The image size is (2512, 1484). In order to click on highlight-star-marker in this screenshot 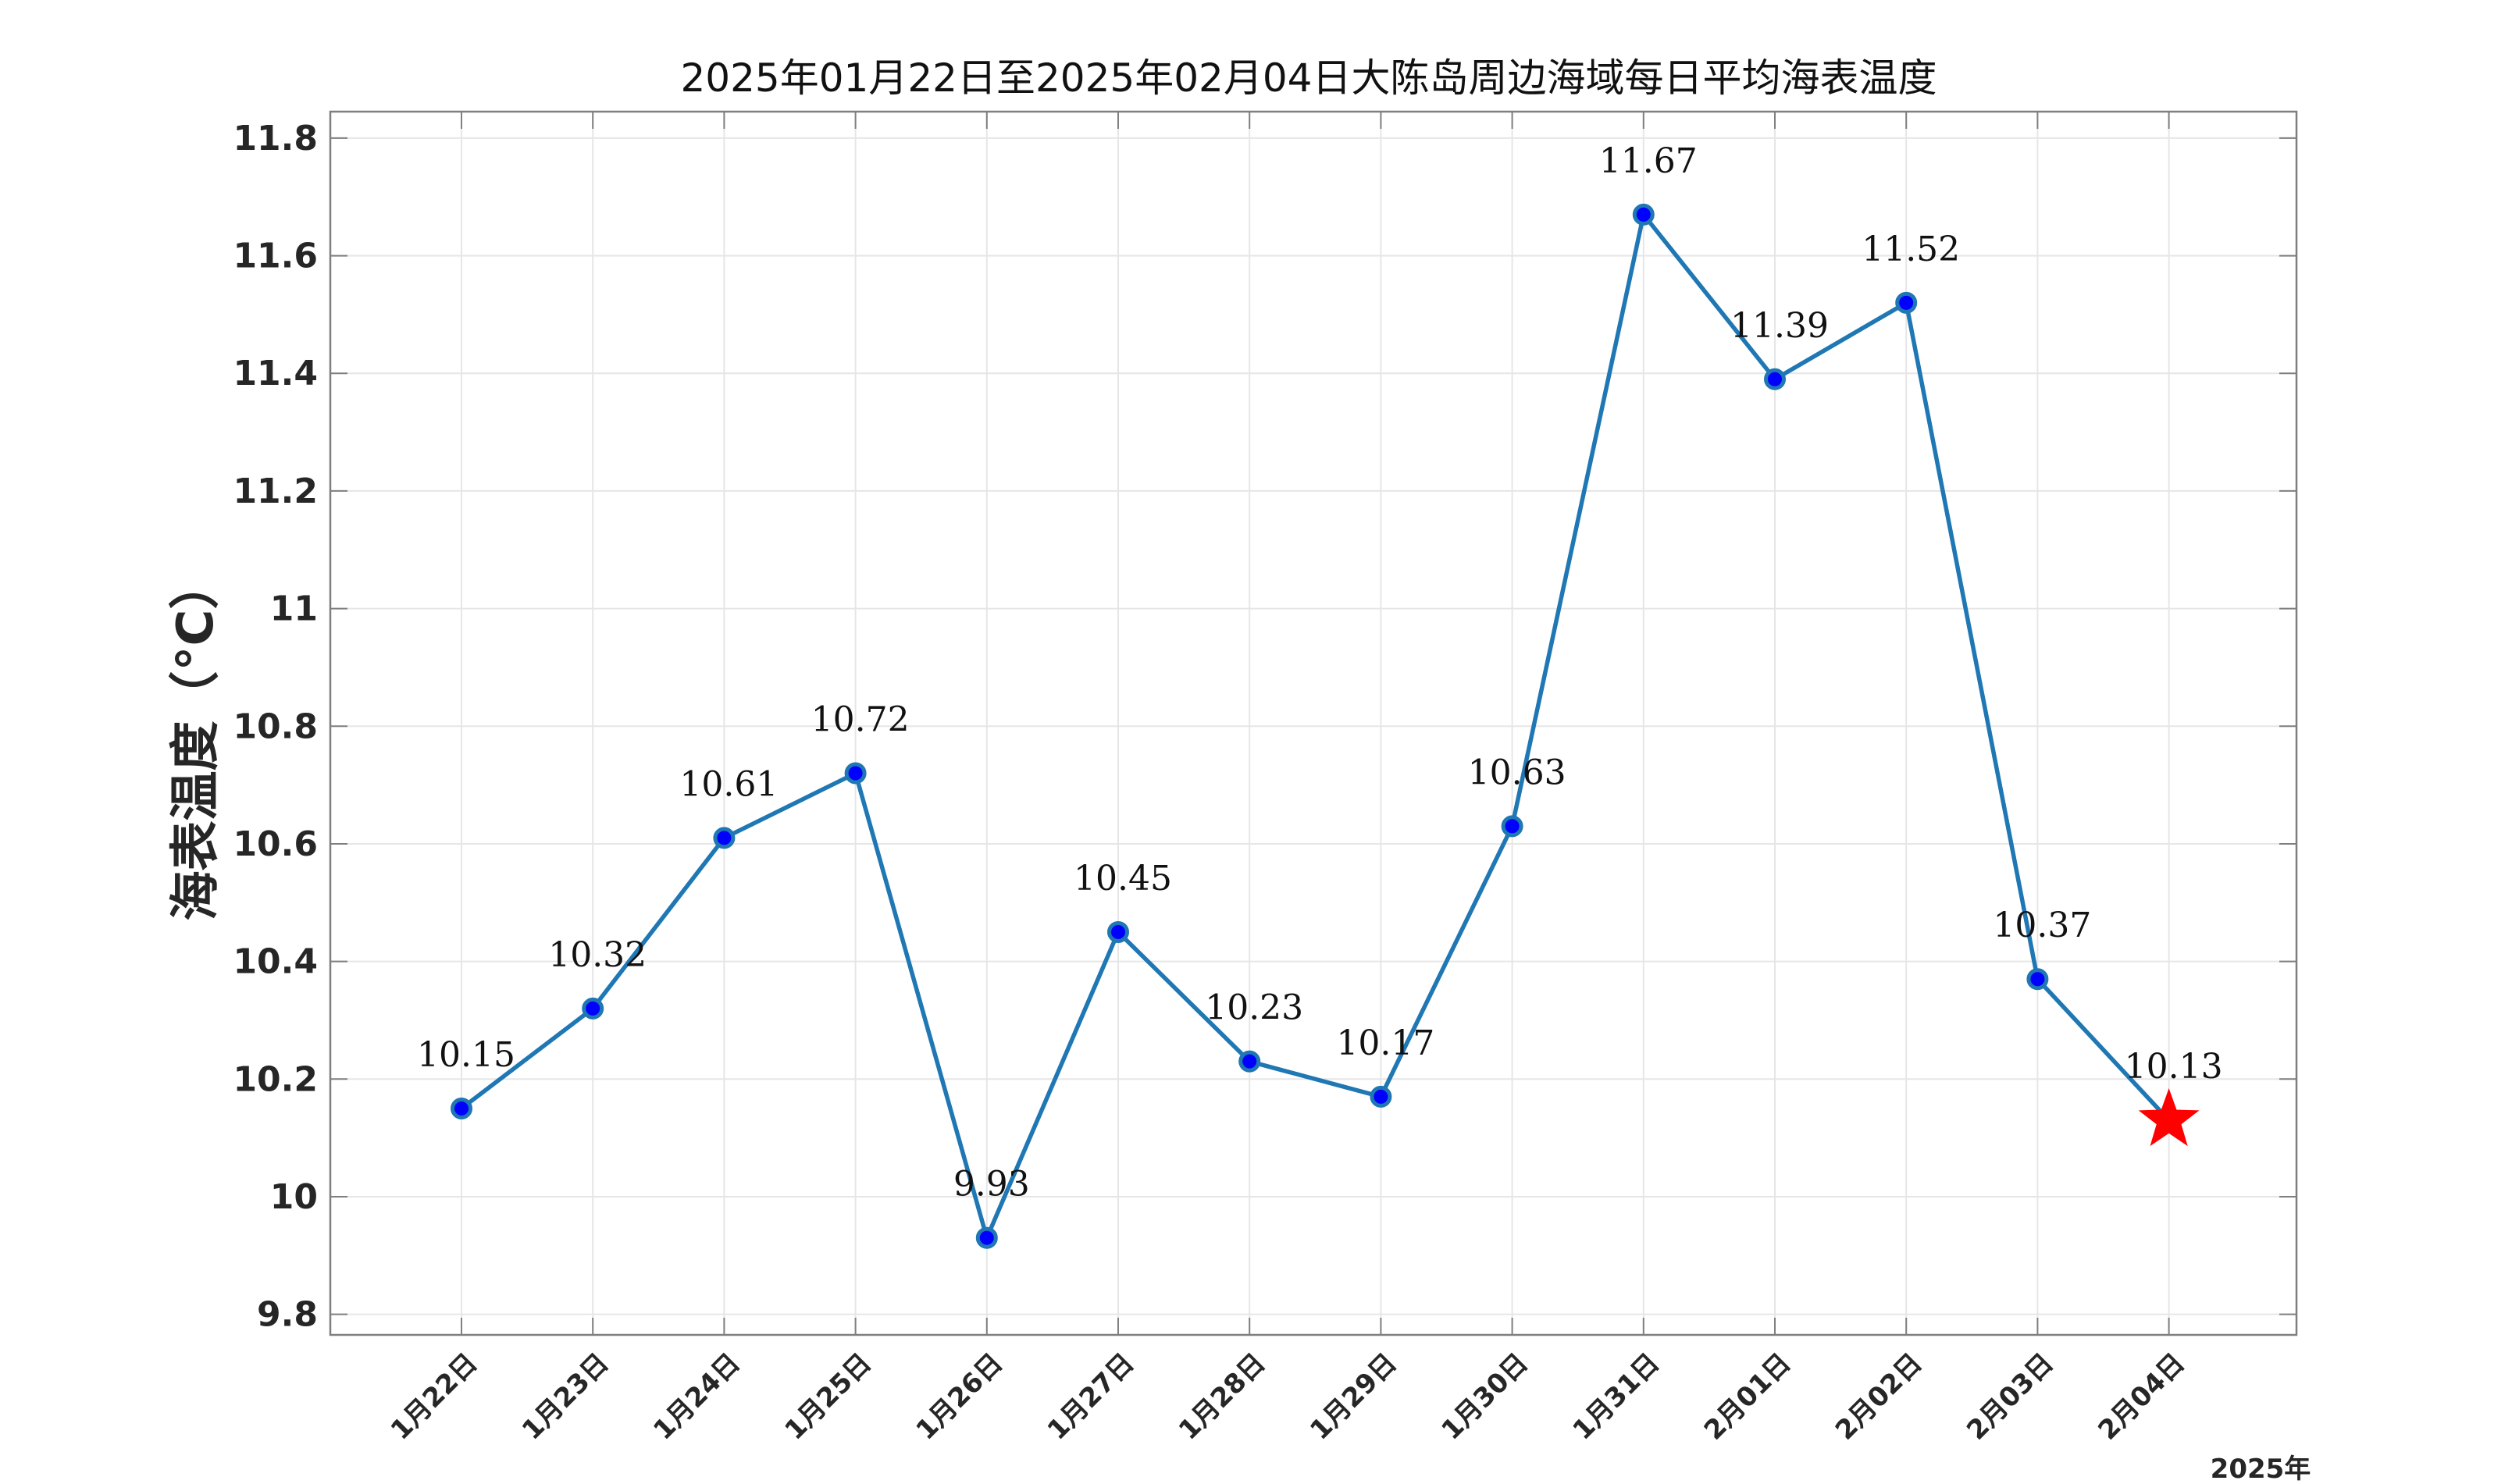, I will do `click(2169, 1117)`.